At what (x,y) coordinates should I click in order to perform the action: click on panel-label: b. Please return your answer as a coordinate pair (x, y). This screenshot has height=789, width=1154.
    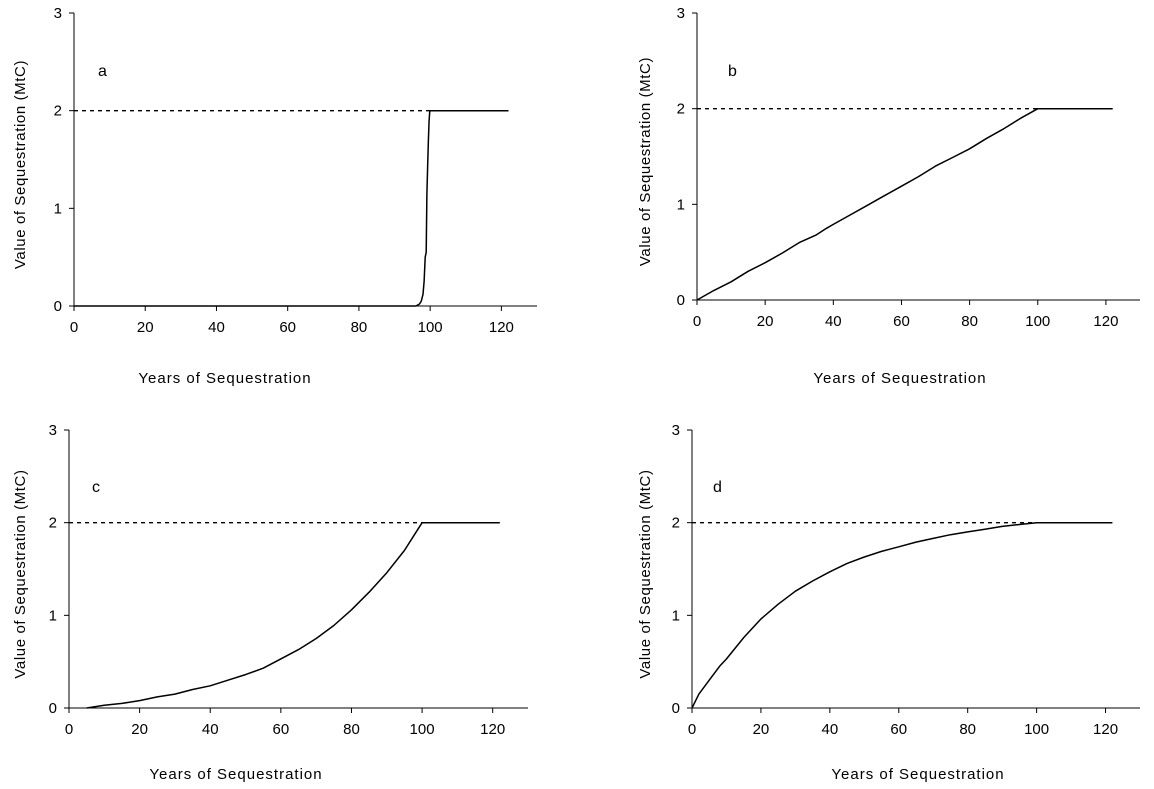
    Looking at the image, I should click on (732, 71).